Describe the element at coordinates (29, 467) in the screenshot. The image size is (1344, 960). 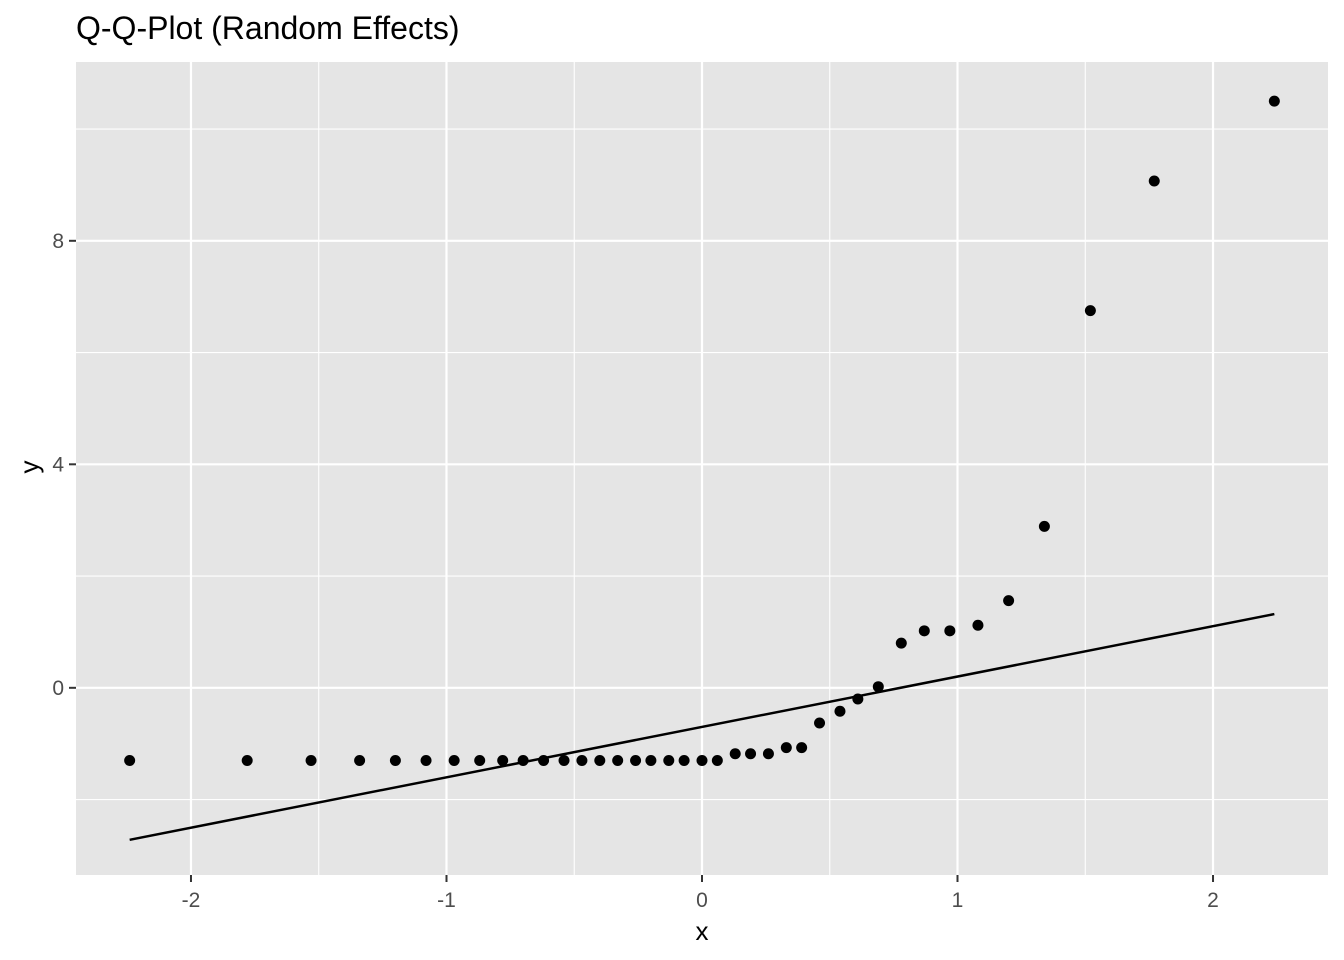
I see `y-axis-title: y` at that location.